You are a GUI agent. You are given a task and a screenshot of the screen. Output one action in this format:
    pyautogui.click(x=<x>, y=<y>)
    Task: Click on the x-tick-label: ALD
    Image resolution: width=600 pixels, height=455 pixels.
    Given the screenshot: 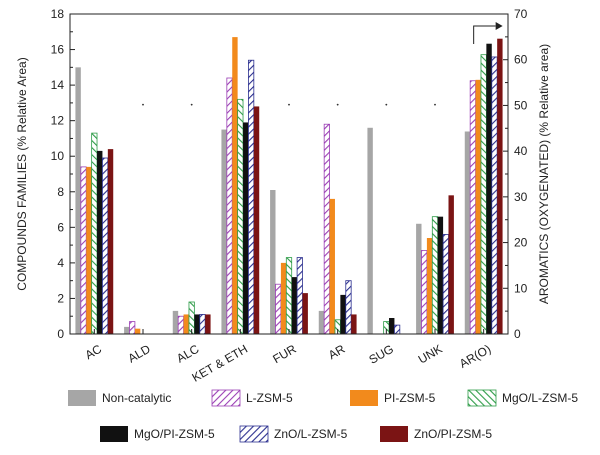 What is the action you would take?
    pyautogui.click(x=139, y=354)
    